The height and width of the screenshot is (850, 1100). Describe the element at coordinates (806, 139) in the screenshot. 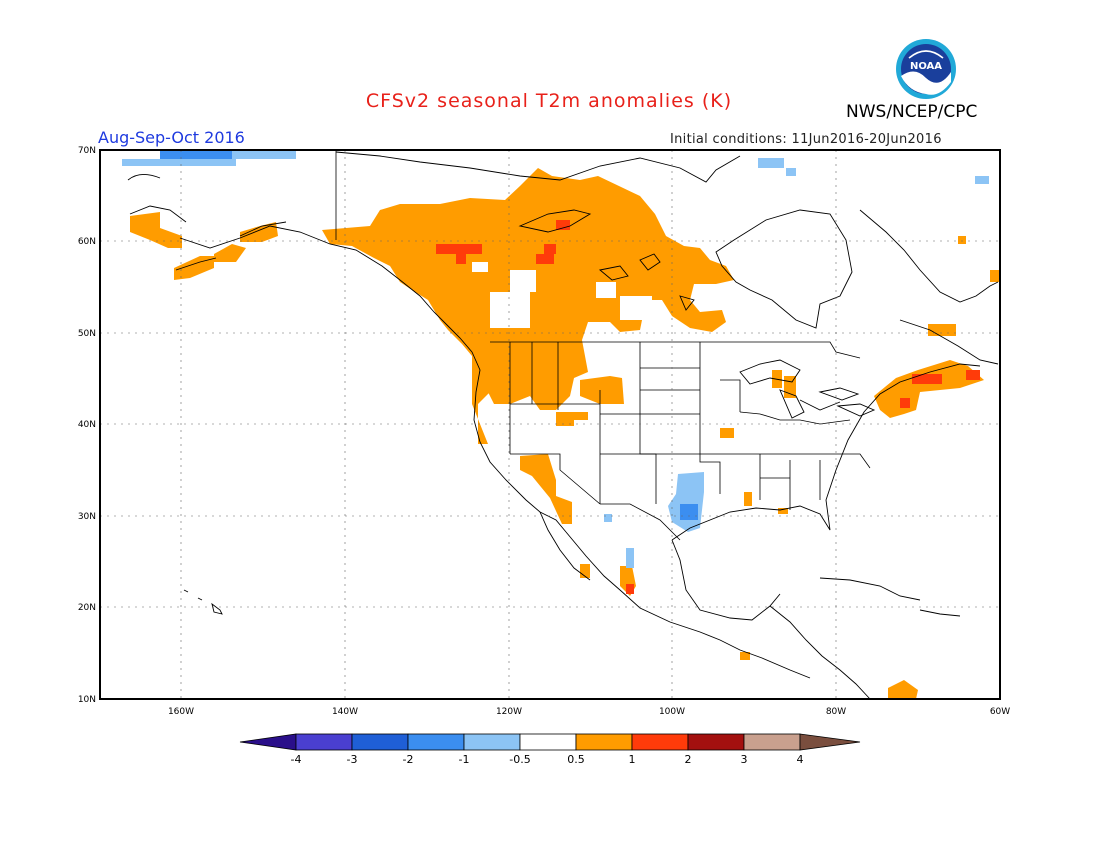

I see `initial-conditions: Initial conditions: 11Jun2016-20Jun2016` at that location.